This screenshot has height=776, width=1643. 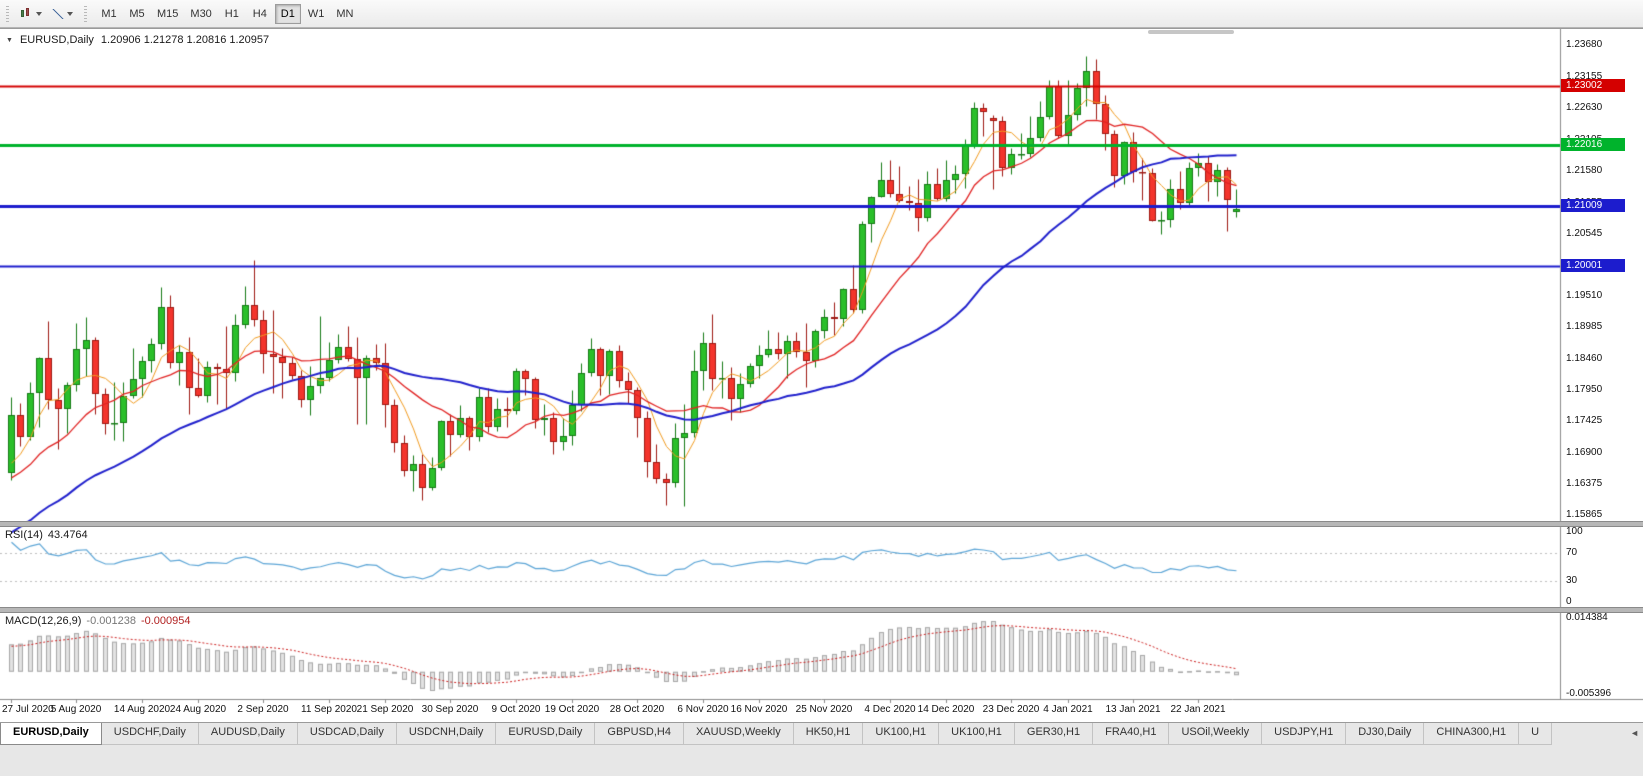 I want to click on rsi-indicator-value: 43.4764, so click(x=67, y=535).